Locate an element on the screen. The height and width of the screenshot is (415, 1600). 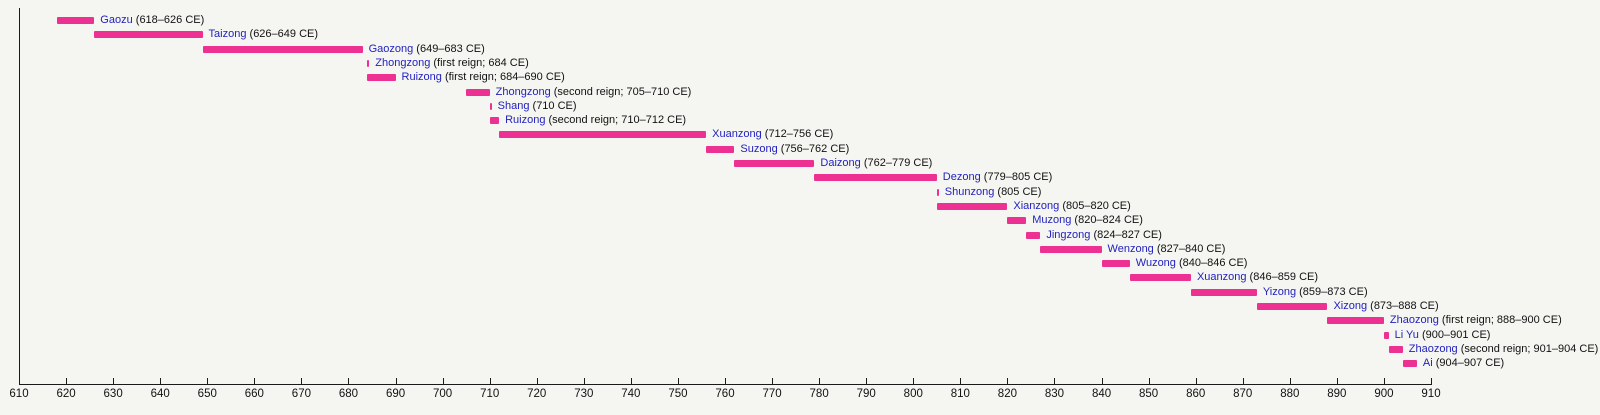
reign-detail: (second reign; 901–904 CE) is located at coordinates (1528, 348).